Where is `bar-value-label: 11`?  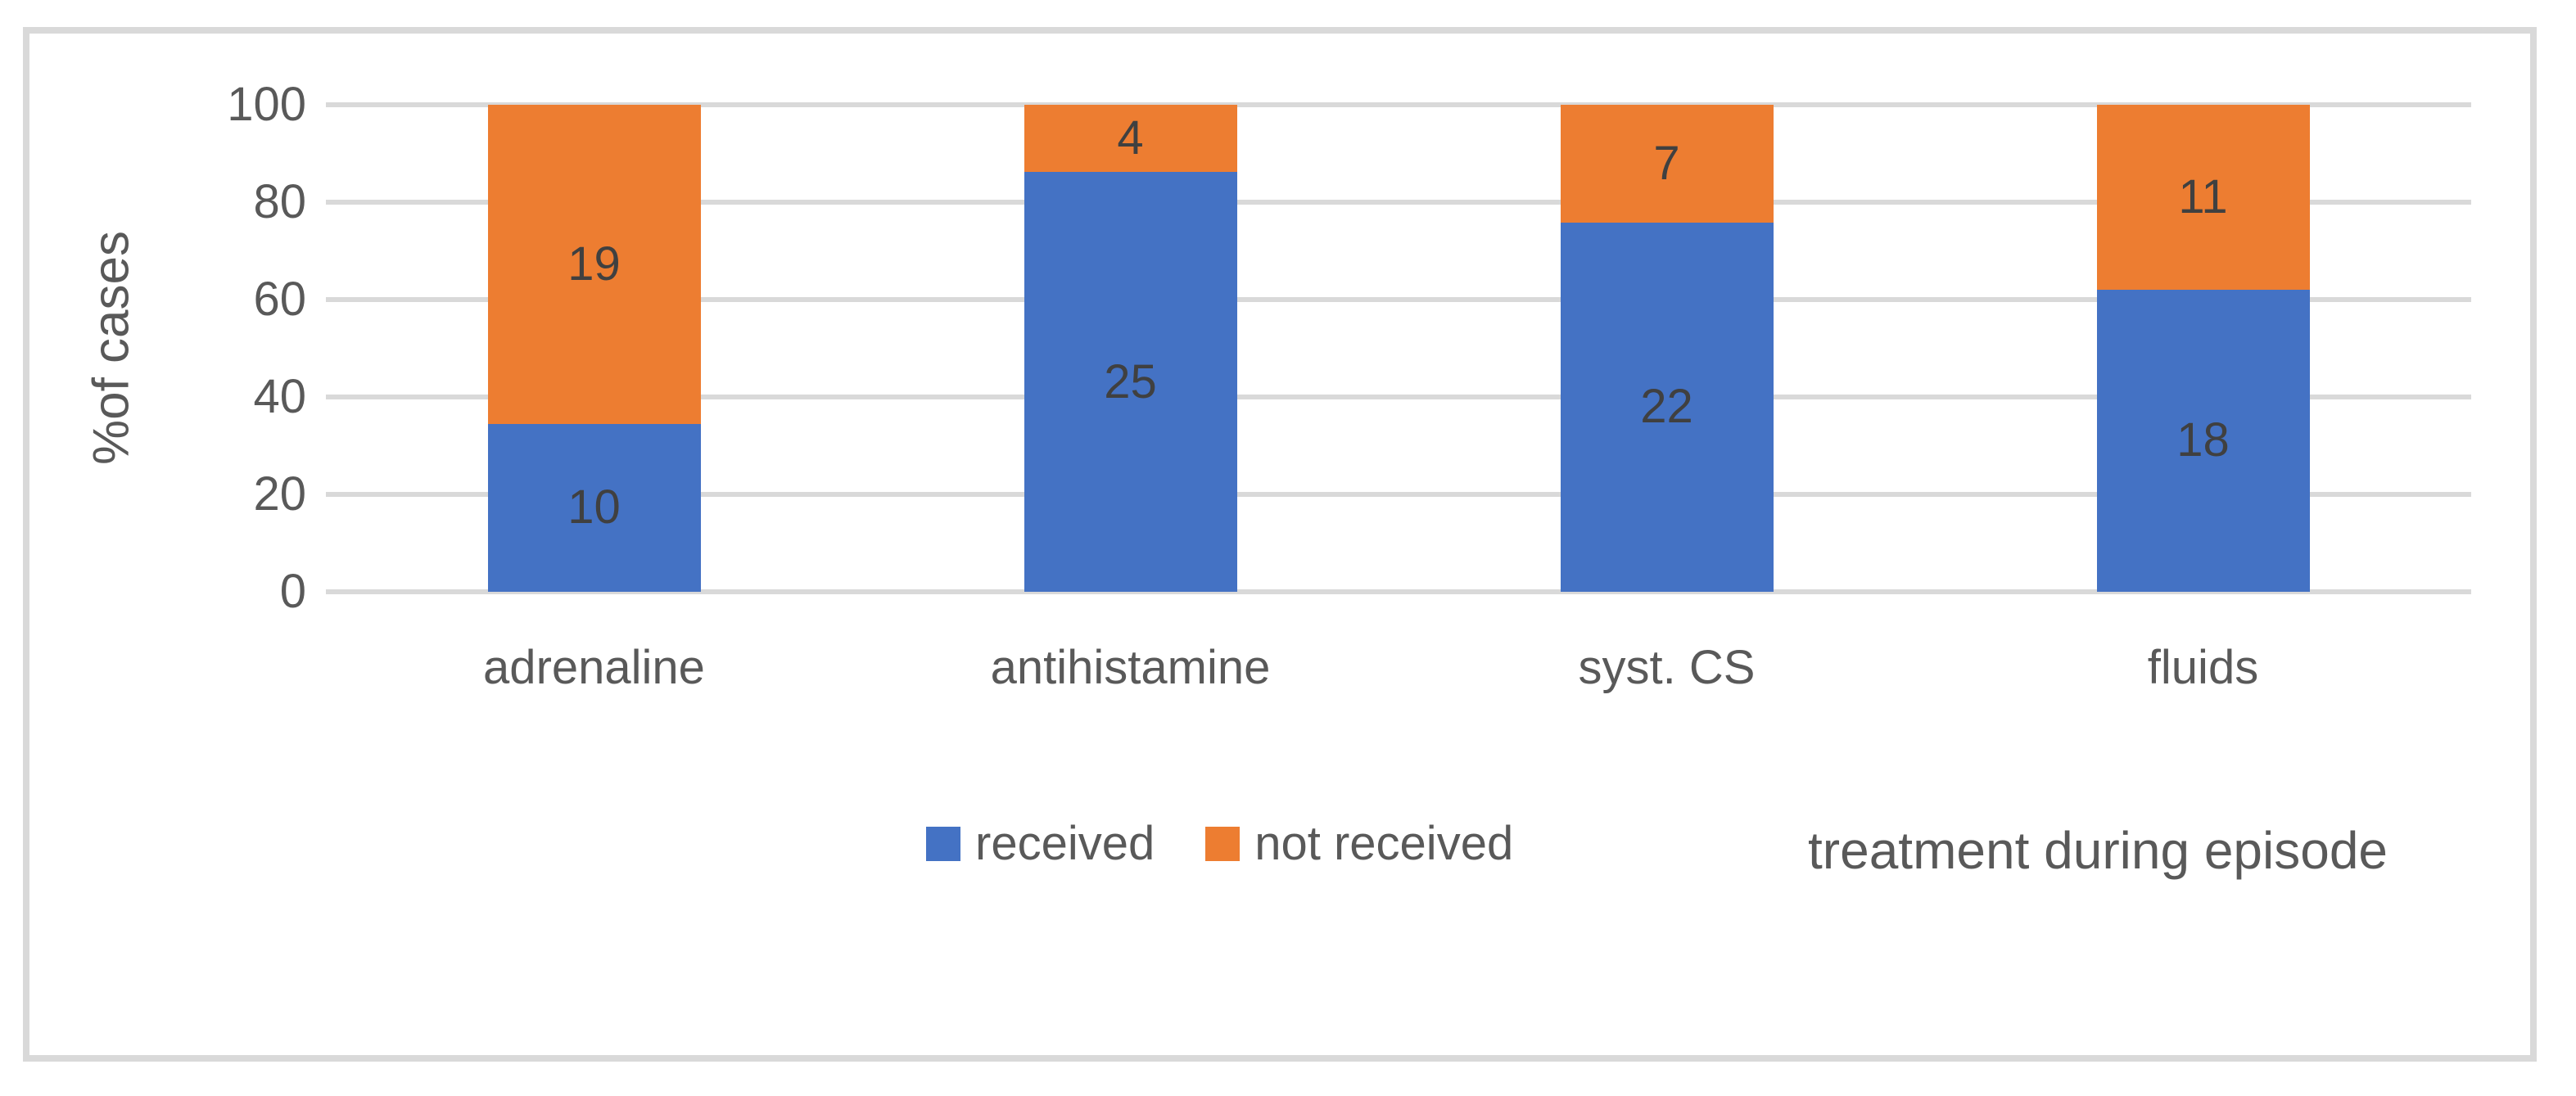
bar-value-label: 11 is located at coordinates (2203, 196).